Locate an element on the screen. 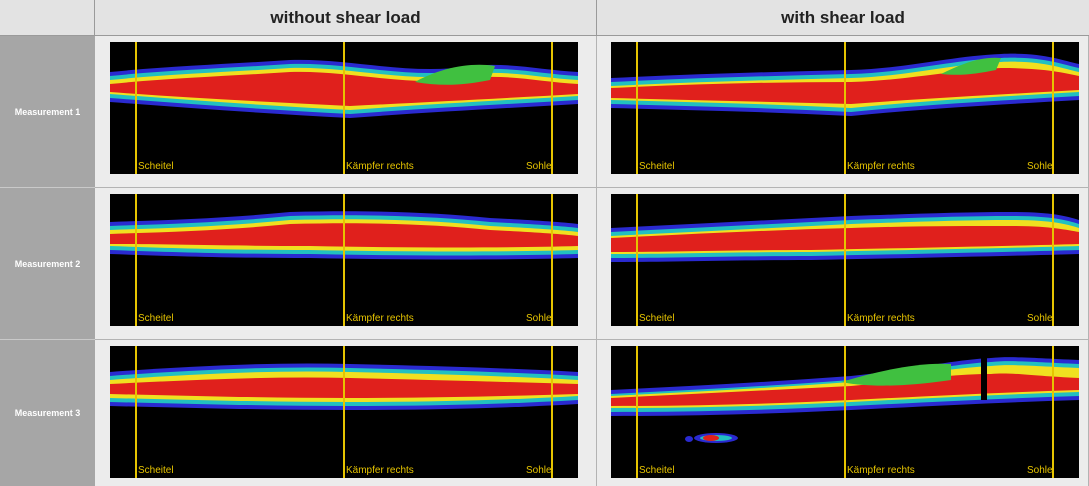 The width and height of the screenshot is (1089, 486). cell-m3-without-shear: Scheitel Kämpfer rechts Sohle is located at coordinates (346, 413).